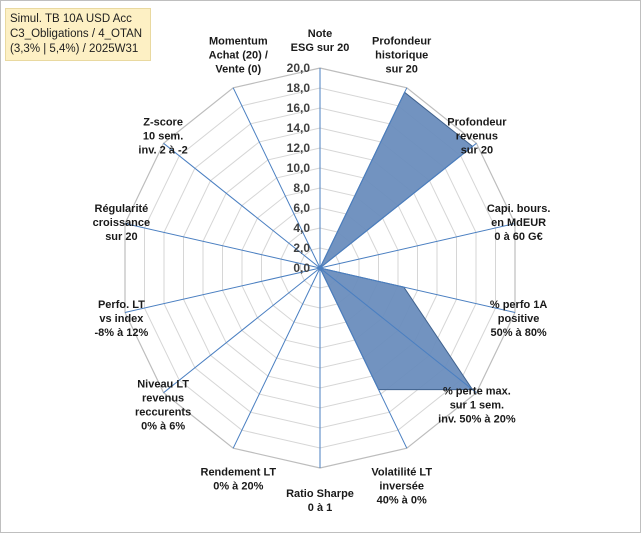 The width and height of the screenshot is (641, 533). What do you see at coordinates (519, 223) in the screenshot?
I see `category-label: Capi. bours. en MdEUR 0 à 60 G€` at bounding box center [519, 223].